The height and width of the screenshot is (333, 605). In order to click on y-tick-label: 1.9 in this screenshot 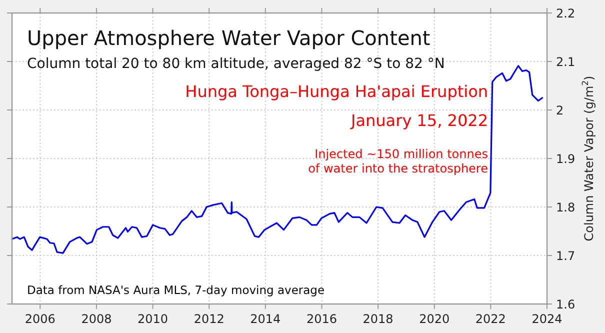, I will do `click(566, 159)`.